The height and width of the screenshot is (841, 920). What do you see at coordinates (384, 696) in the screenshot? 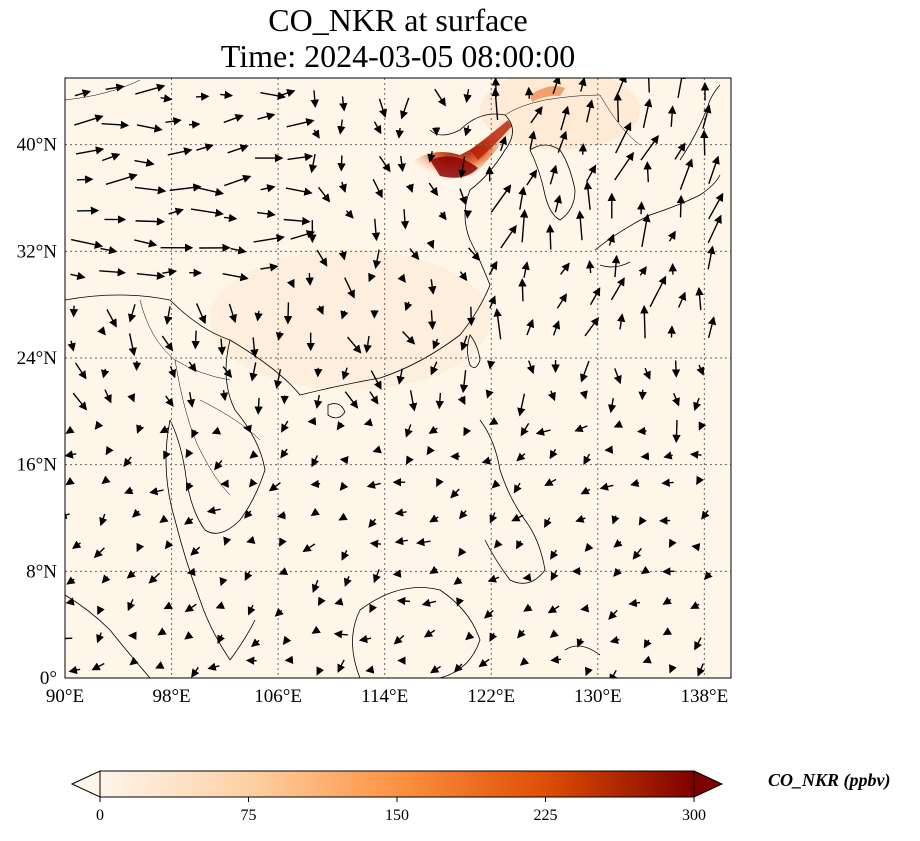
I see `x-tick-label: 114°E` at bounding box center [384, 696].